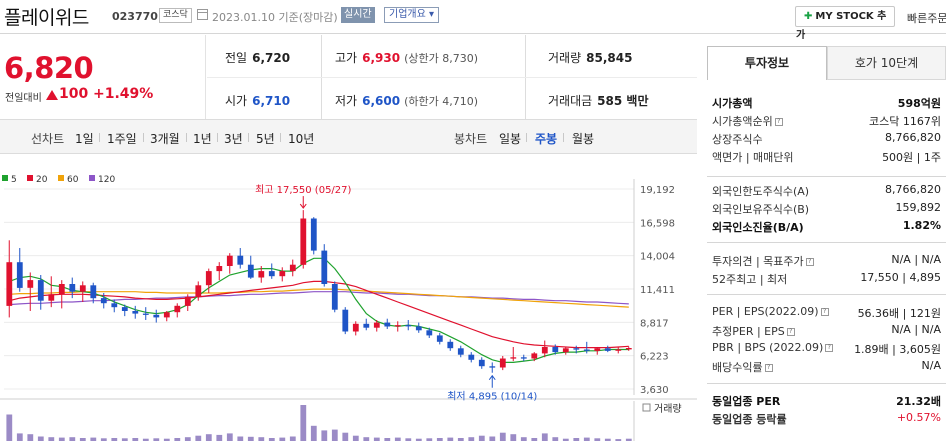 Image resolution: width=946 pixels, height=441 pixels. Describe the element at coordinates (899, 313) in the screenshot. I see `info-row-value: 56.36배 | 121원` at that location.